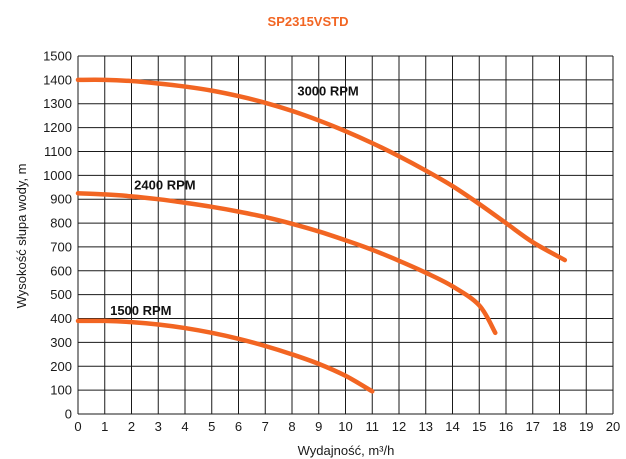 The height and width of the screenshot is (459, 626). Describe the element at coordinates (559, 426) in the screenshot. I see `x-tick-label: 18` at that location.